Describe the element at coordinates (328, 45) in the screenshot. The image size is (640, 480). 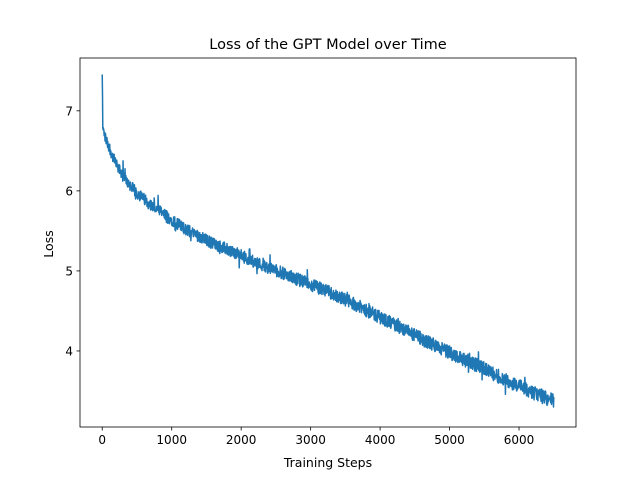
I see `chart-title: Loss of the GPT Model over Time` at that location.